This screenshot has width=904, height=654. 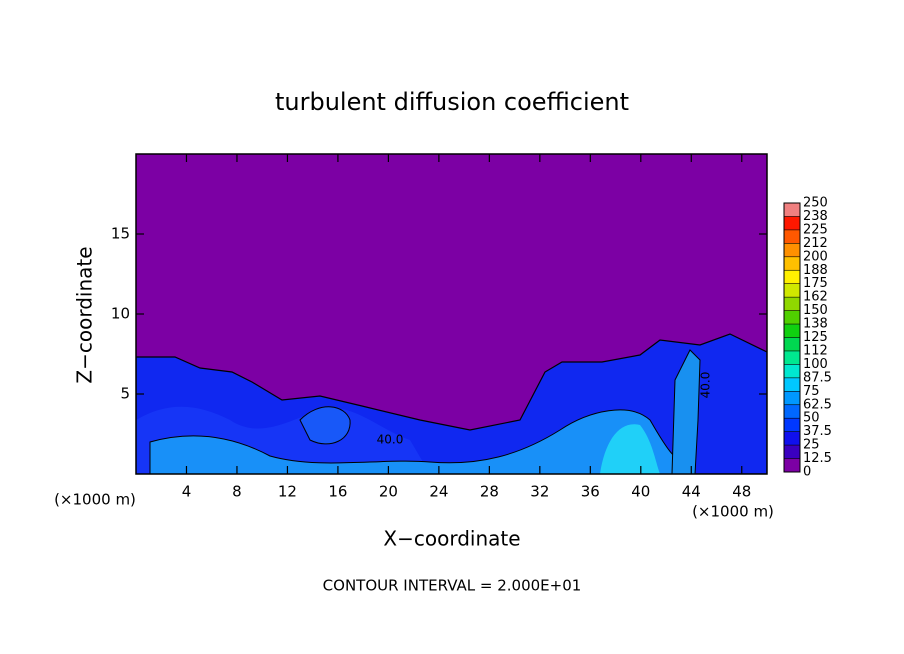 What do you see at coordinates (187, 492) in the screenshot?
I see `x-tick-label: 4` at bounding box center [187, 492].